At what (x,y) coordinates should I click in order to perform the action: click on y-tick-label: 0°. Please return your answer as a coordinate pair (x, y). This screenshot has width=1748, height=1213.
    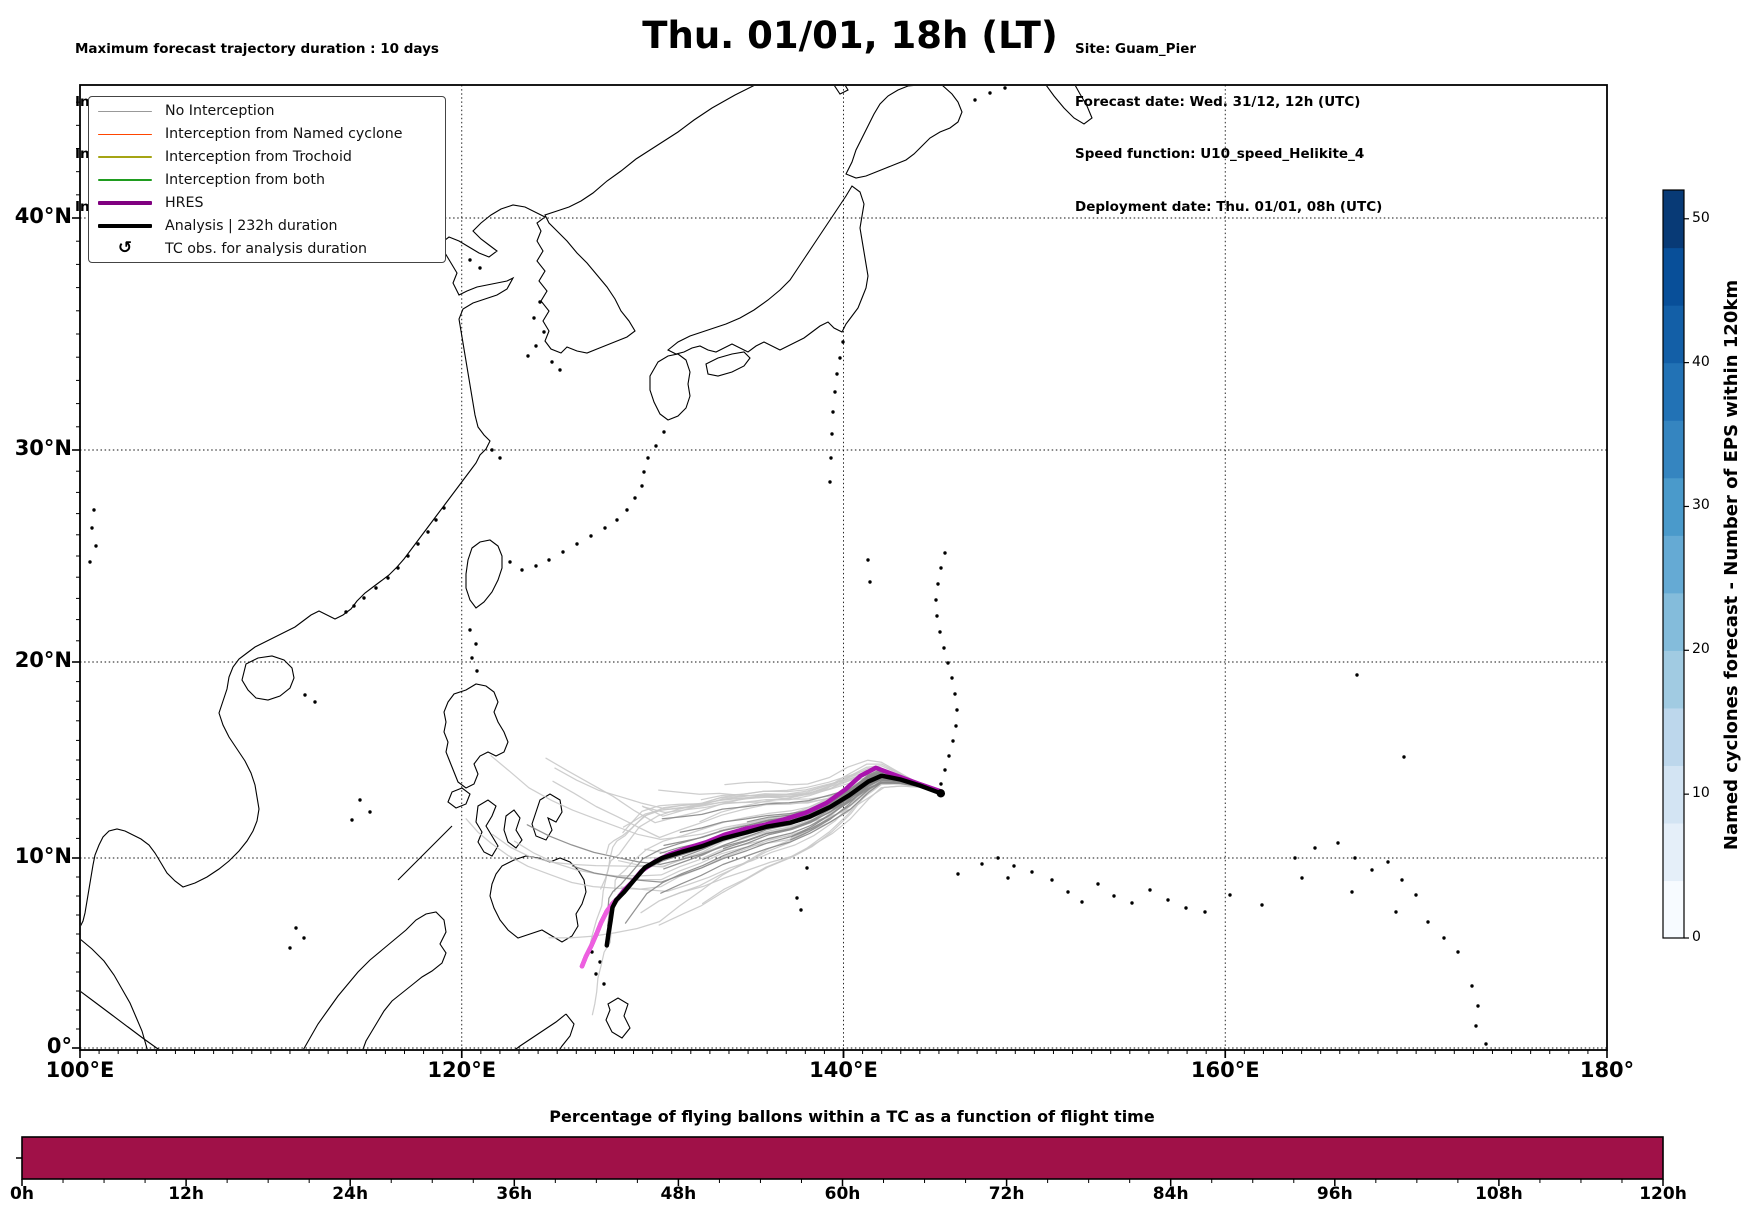
    Looking at the image, I should click on (59, 1046).